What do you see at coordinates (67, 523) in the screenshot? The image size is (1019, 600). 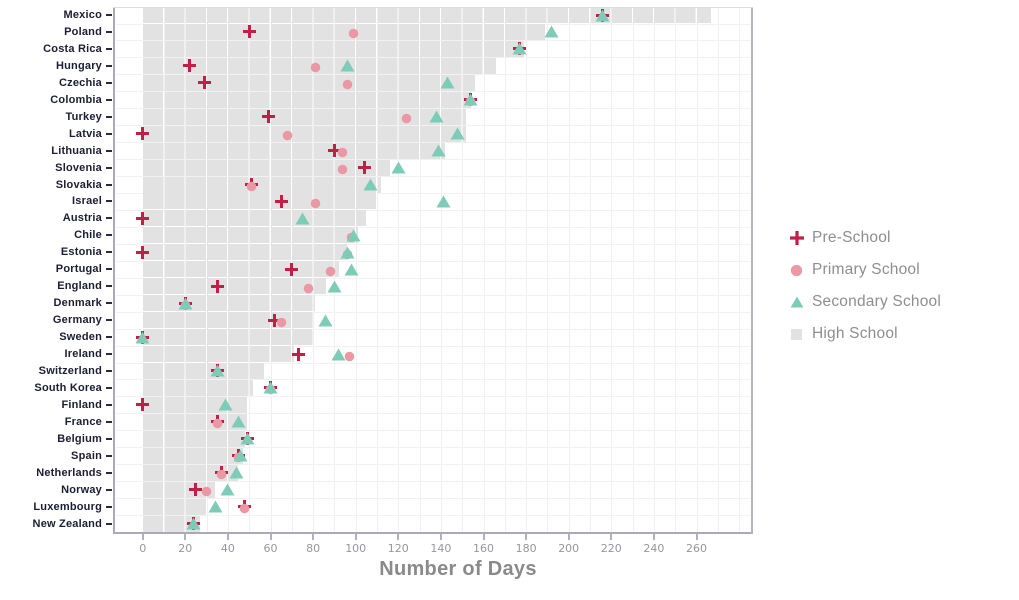 I see `y-axis-label: New Zealand` at bounding box center [67, 523].